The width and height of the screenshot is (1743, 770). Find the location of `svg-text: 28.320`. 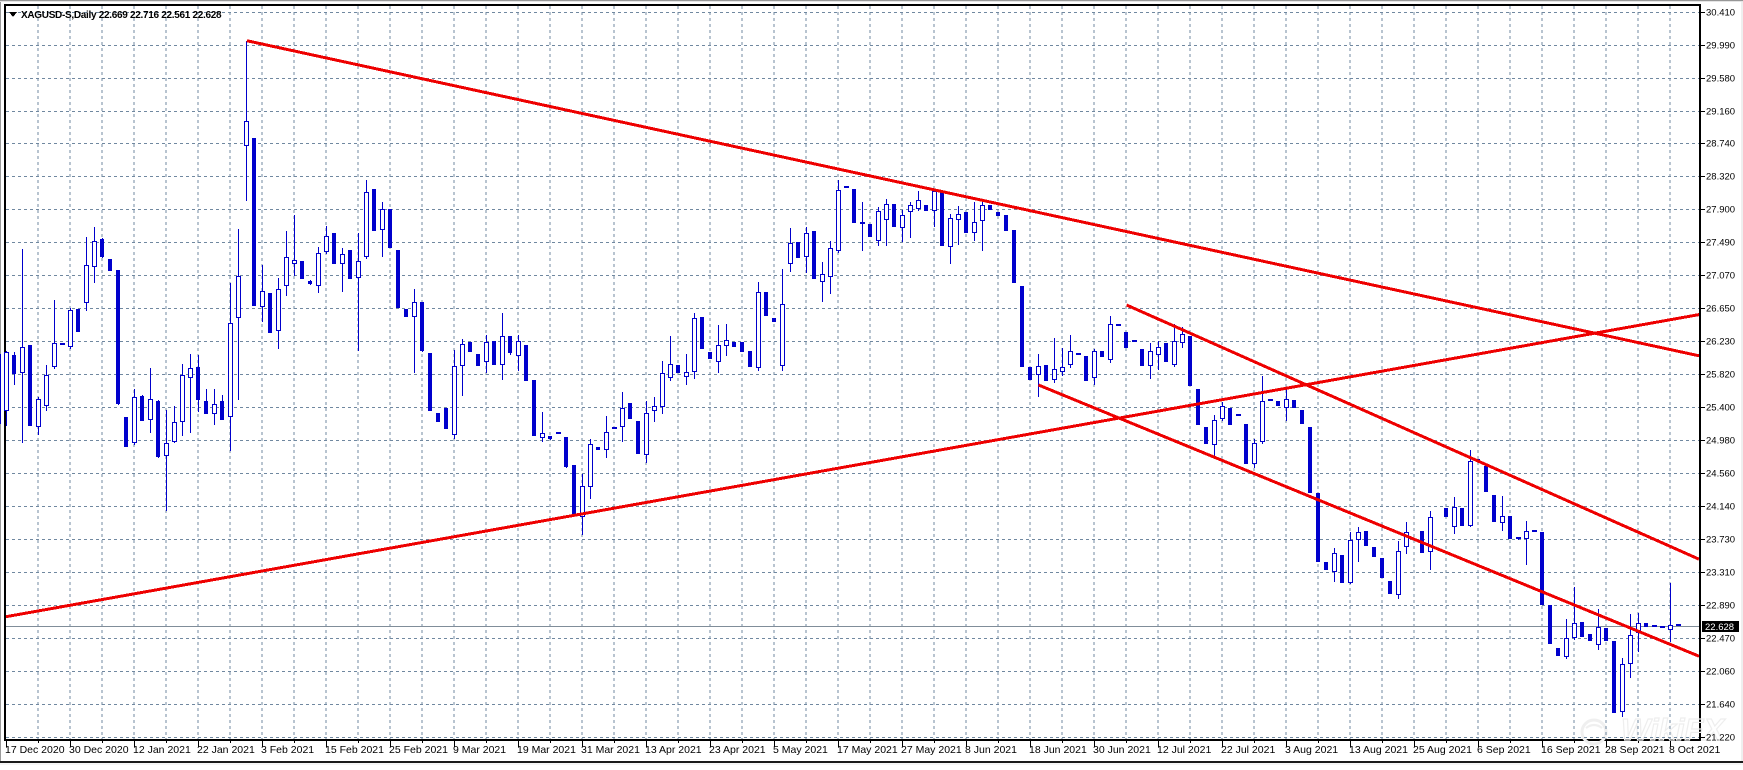

svg-text: 28.320 is located at coordinates (1720, 177).